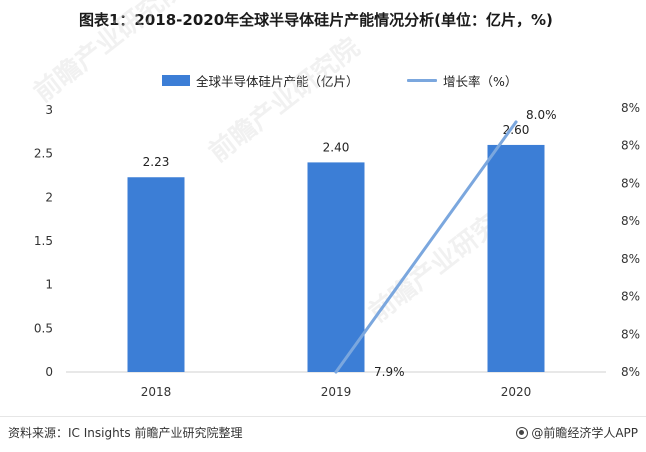  Describe the element at coordinates (49, 197) in the screenshot. I see `y-left-tick-label: 2` at that location.